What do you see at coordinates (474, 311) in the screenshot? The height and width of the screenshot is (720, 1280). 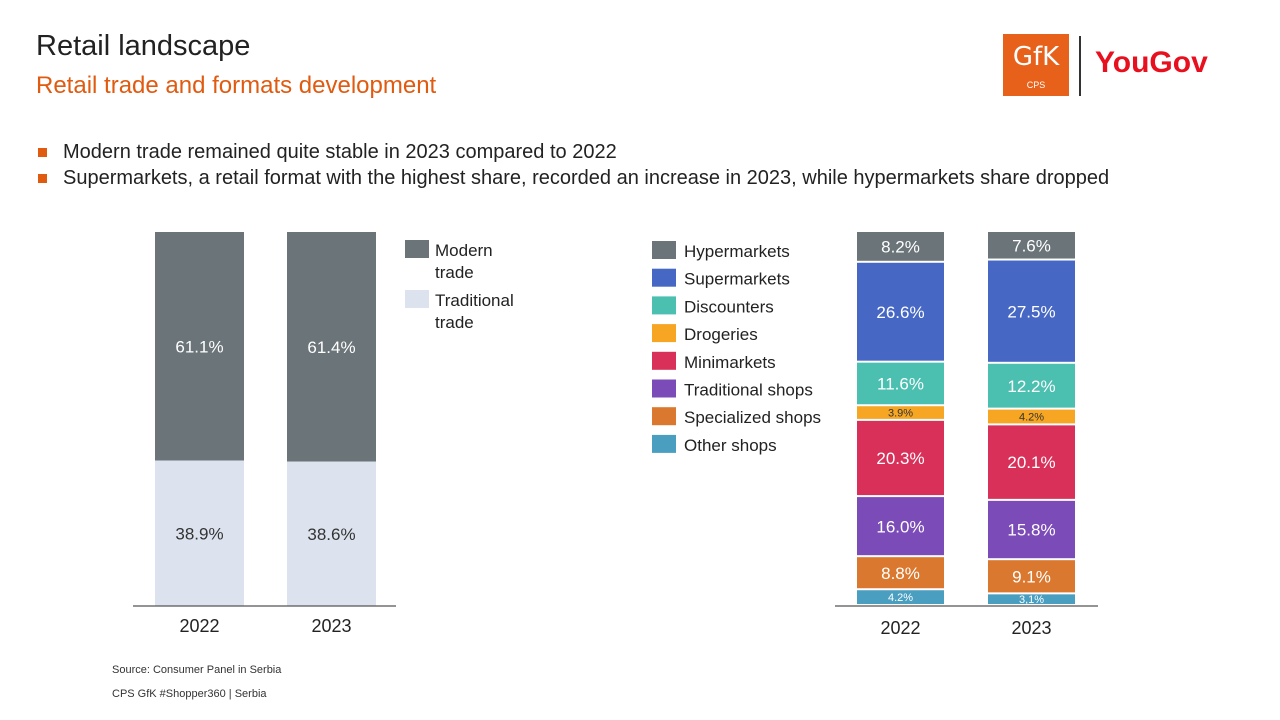 I see `legend-label-traditional-trade: Traditional trade` at bounding box center [474, 311].